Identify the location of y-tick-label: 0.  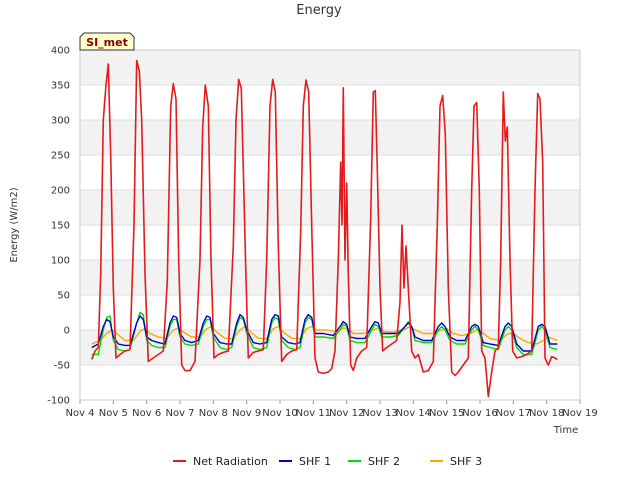
(67, 331).